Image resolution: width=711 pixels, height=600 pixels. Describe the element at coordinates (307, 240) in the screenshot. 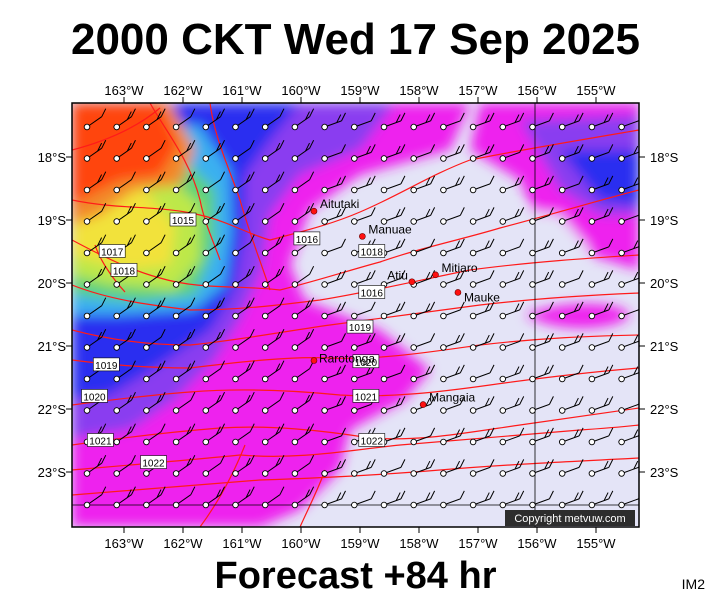

I see `svg-text: 1016` at that location.